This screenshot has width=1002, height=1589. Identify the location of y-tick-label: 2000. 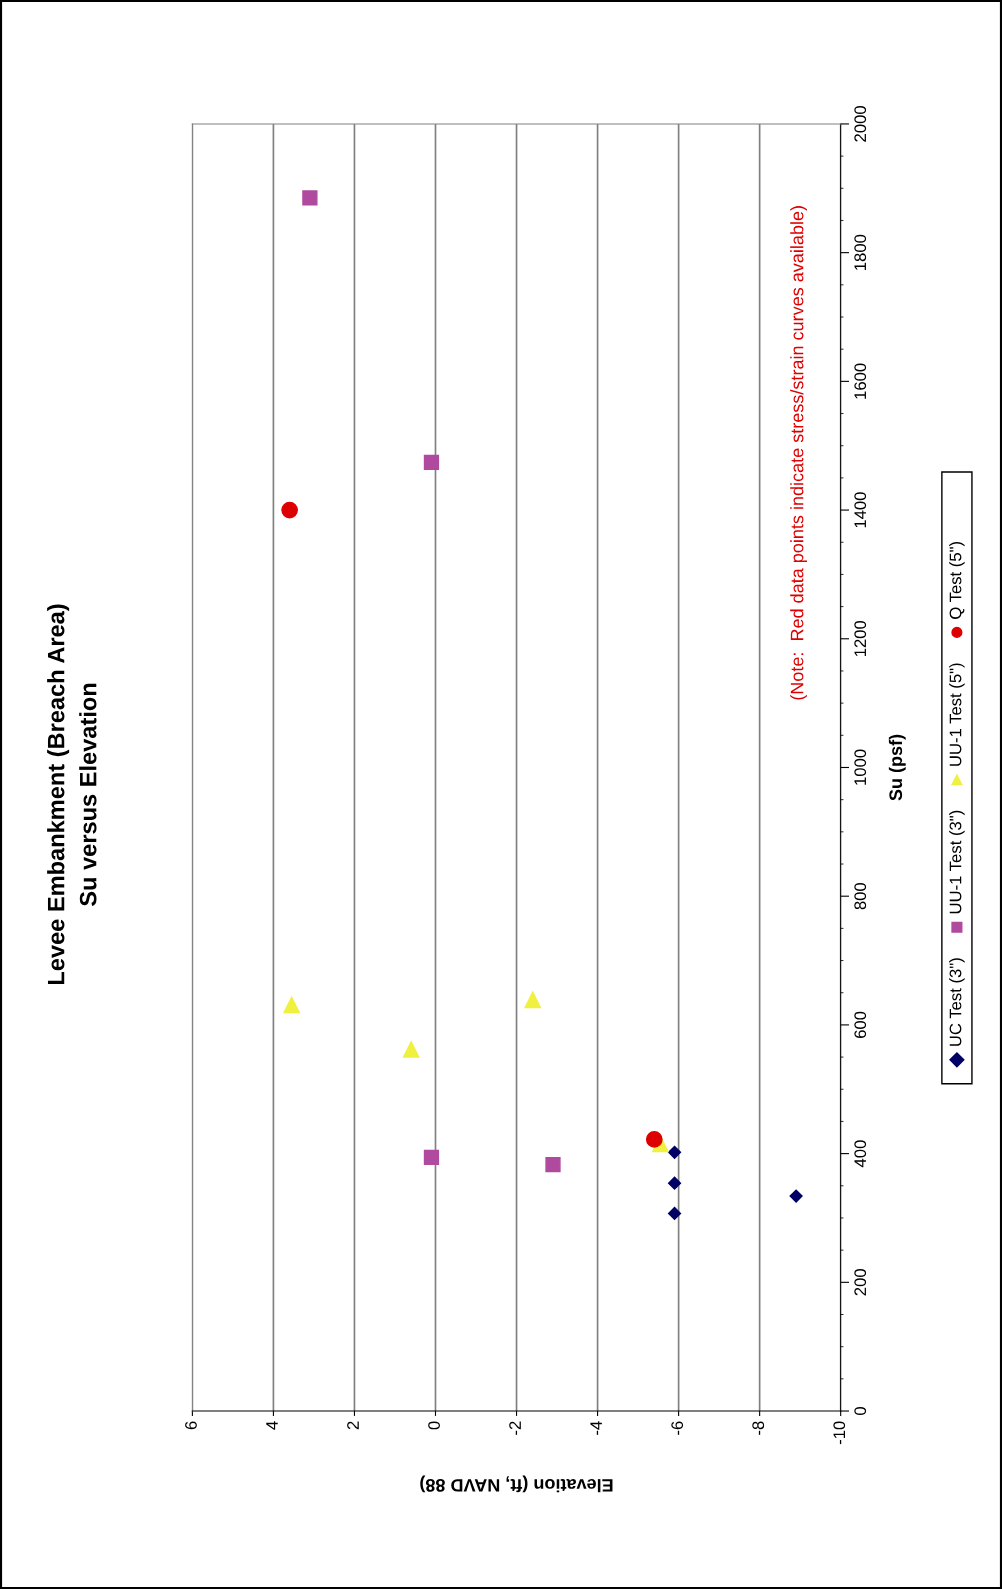
(860, 124).